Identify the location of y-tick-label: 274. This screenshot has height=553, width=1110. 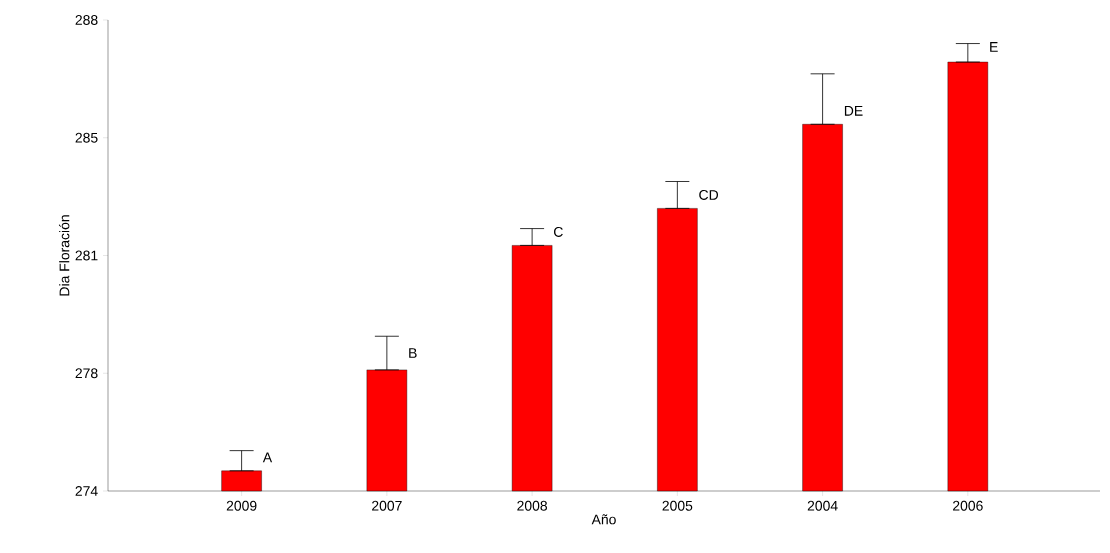
(86, 491).